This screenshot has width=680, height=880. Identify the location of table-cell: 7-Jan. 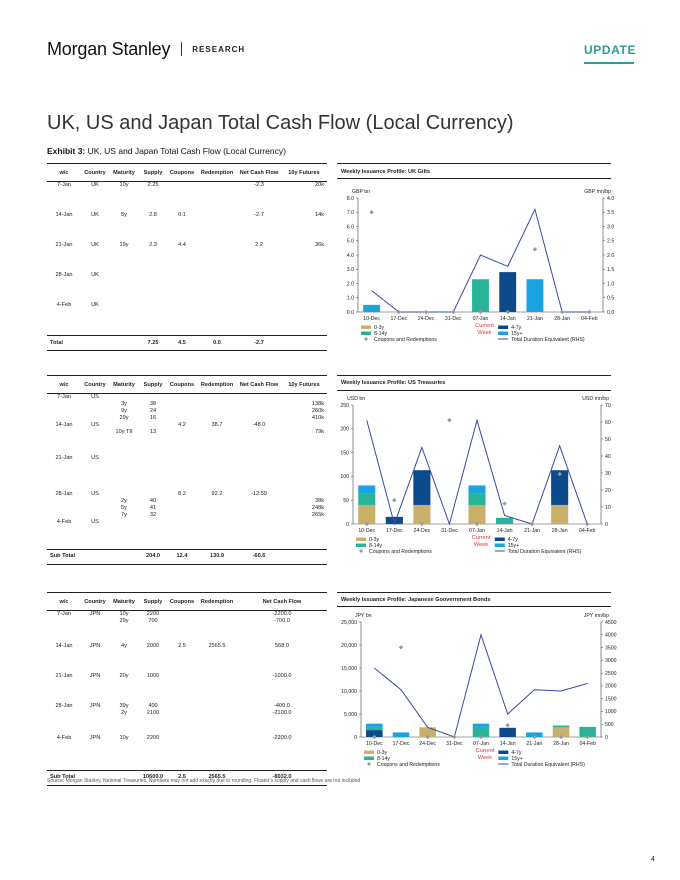
(64, 185).